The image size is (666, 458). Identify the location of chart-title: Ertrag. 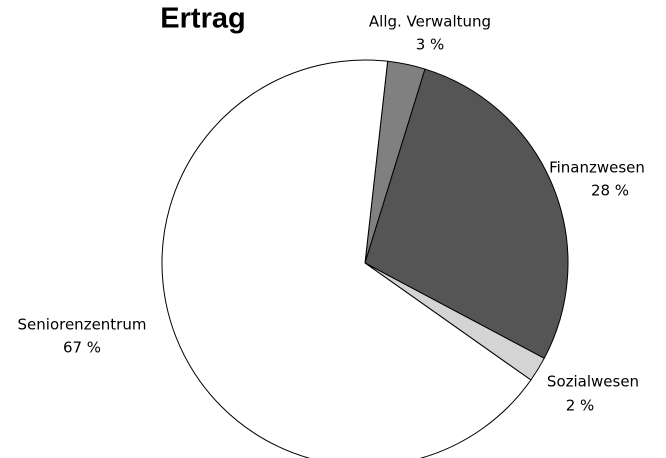
(202, 19).